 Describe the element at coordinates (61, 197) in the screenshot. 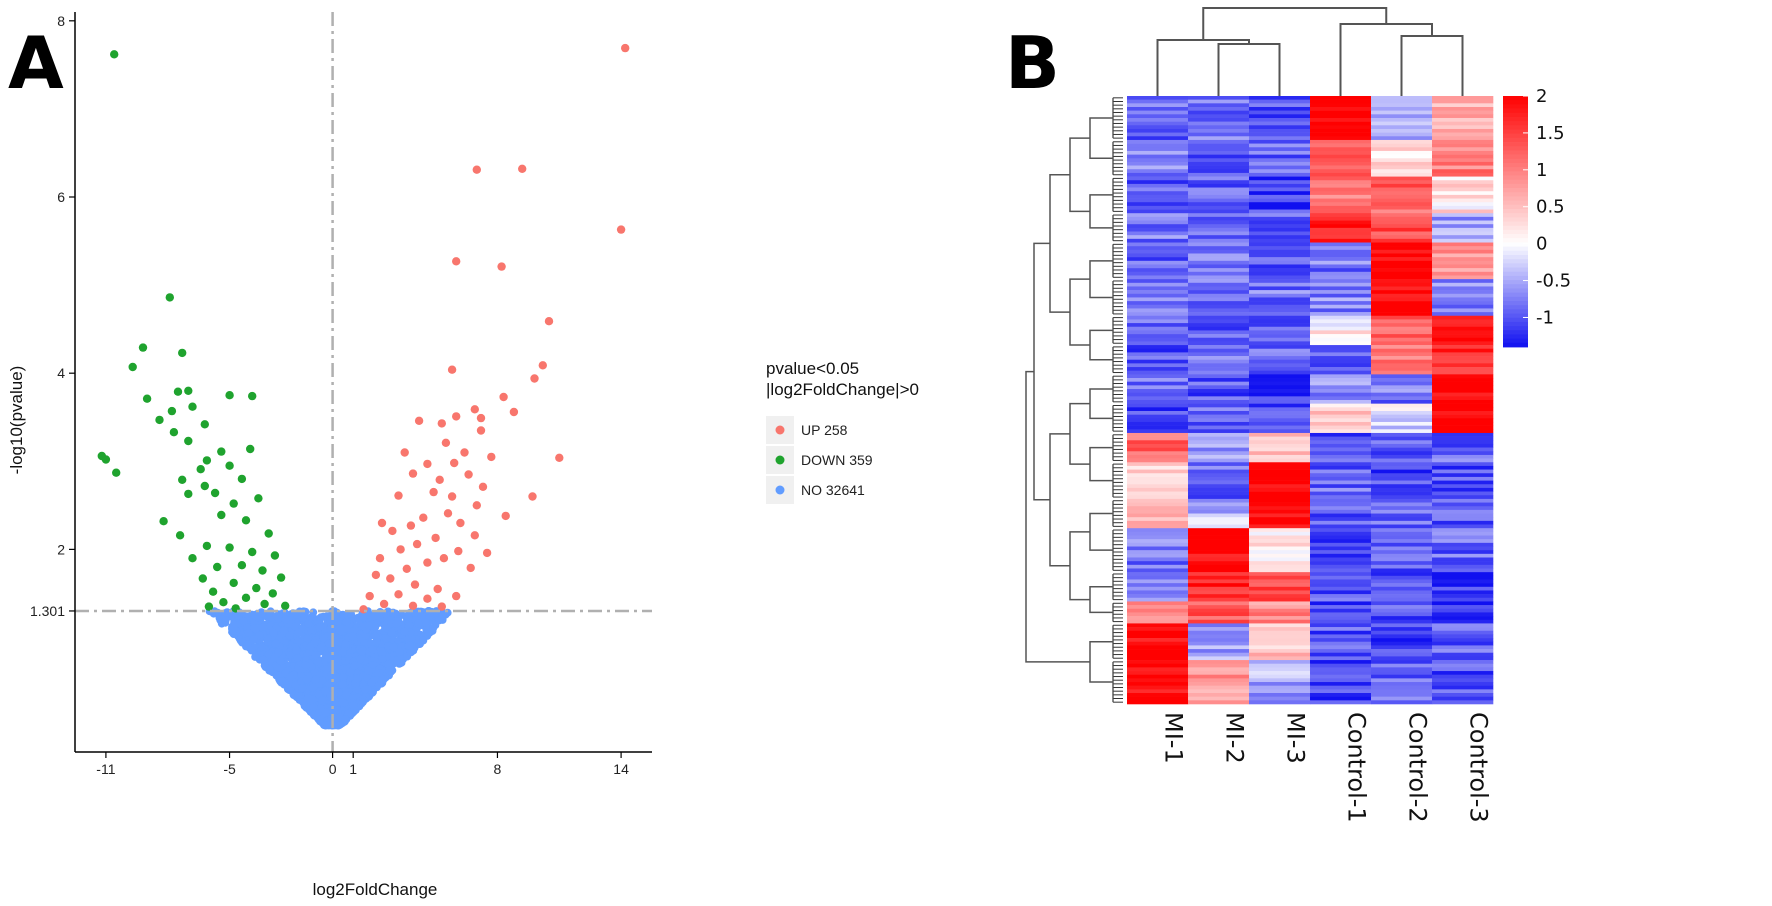

I see `y-tick-label: 6` at that location.